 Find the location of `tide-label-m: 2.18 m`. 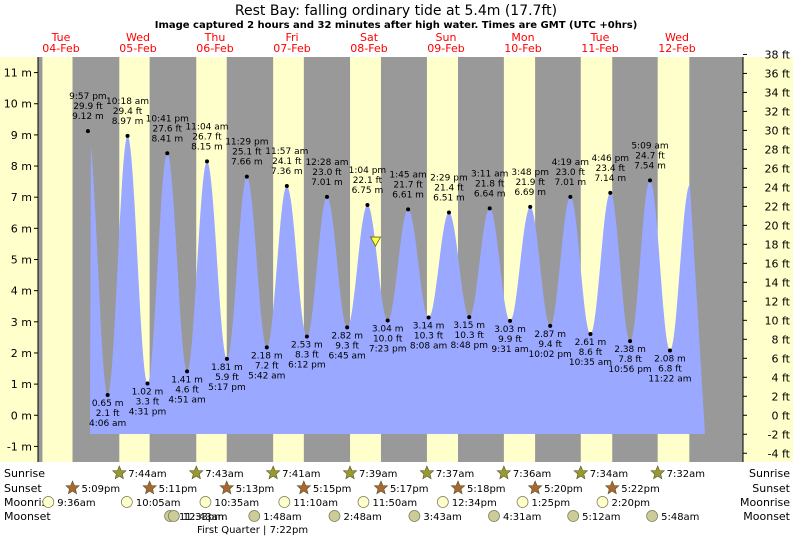

tide-label-m: 2.18 m is located at coordinates (267, 356).